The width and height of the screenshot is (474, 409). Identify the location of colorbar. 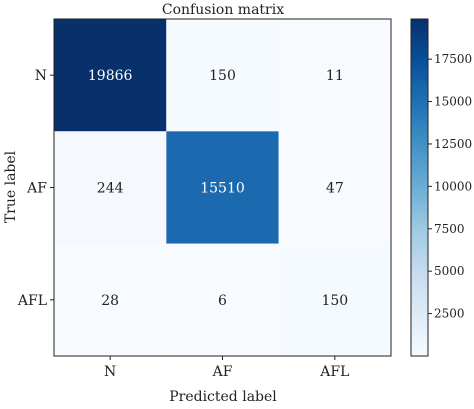
(419, 187).